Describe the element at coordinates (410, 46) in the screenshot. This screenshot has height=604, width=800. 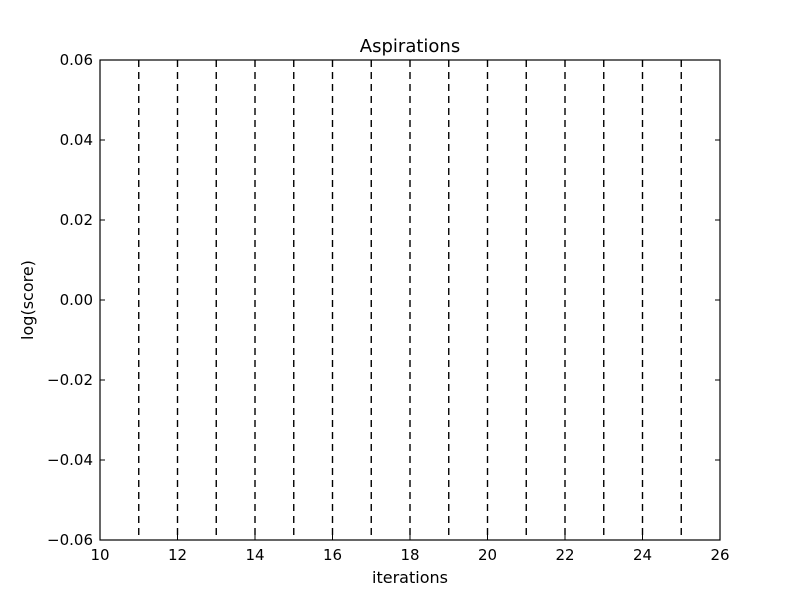
I see `chart-title: Aspirations` at that location.